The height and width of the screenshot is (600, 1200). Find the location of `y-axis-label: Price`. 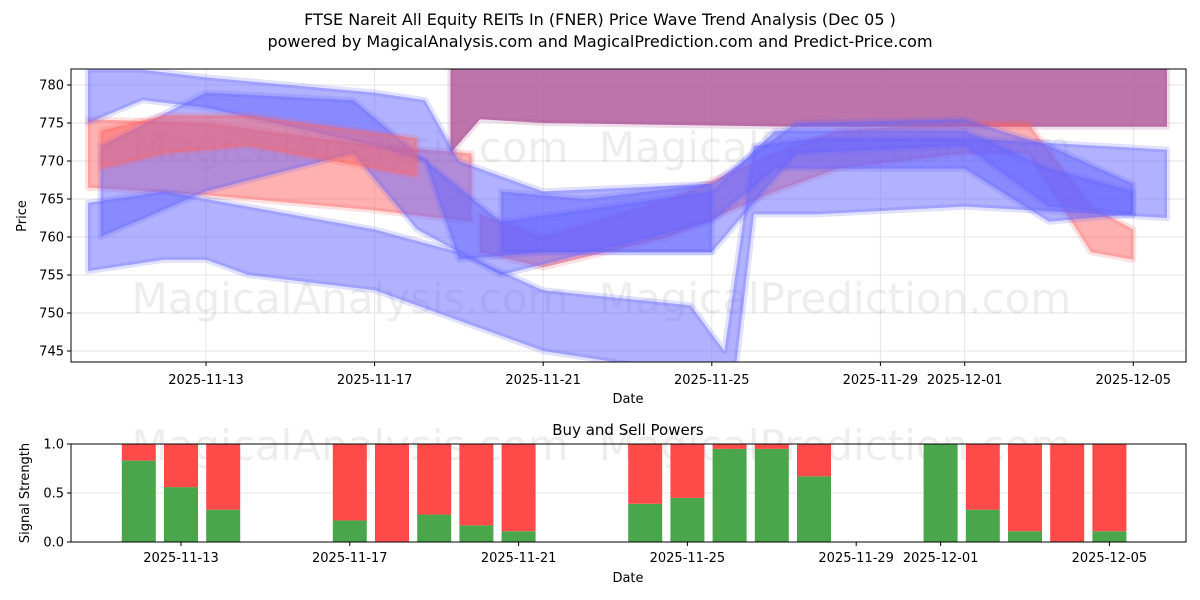

y-axis-label: Price is located at coordinates (22, 216).